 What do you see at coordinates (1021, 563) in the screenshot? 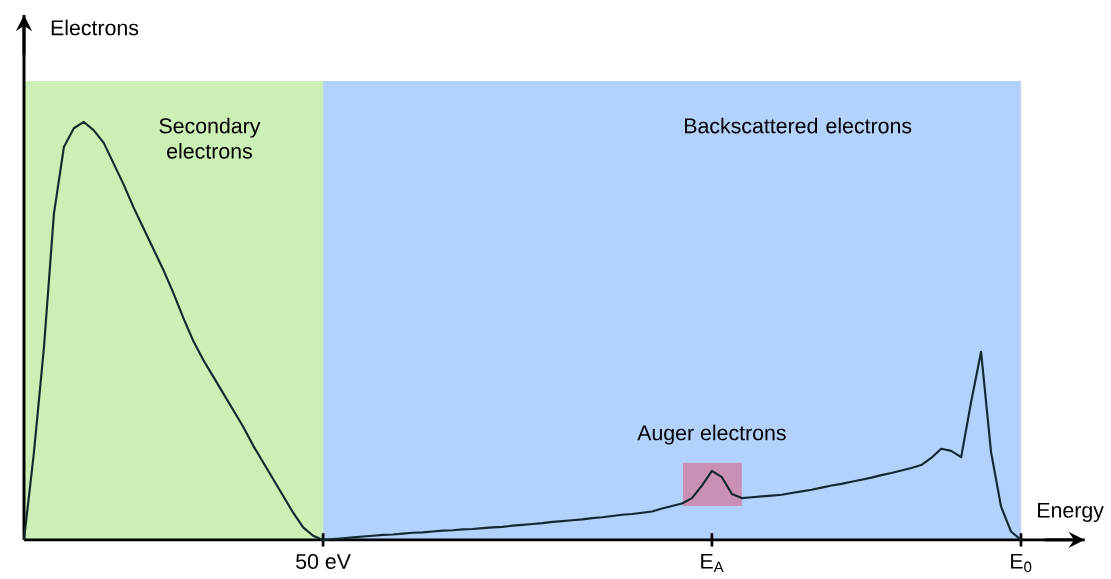
I see `x-tick-label: E$_{0}$` at bounding box center [1021, 563].